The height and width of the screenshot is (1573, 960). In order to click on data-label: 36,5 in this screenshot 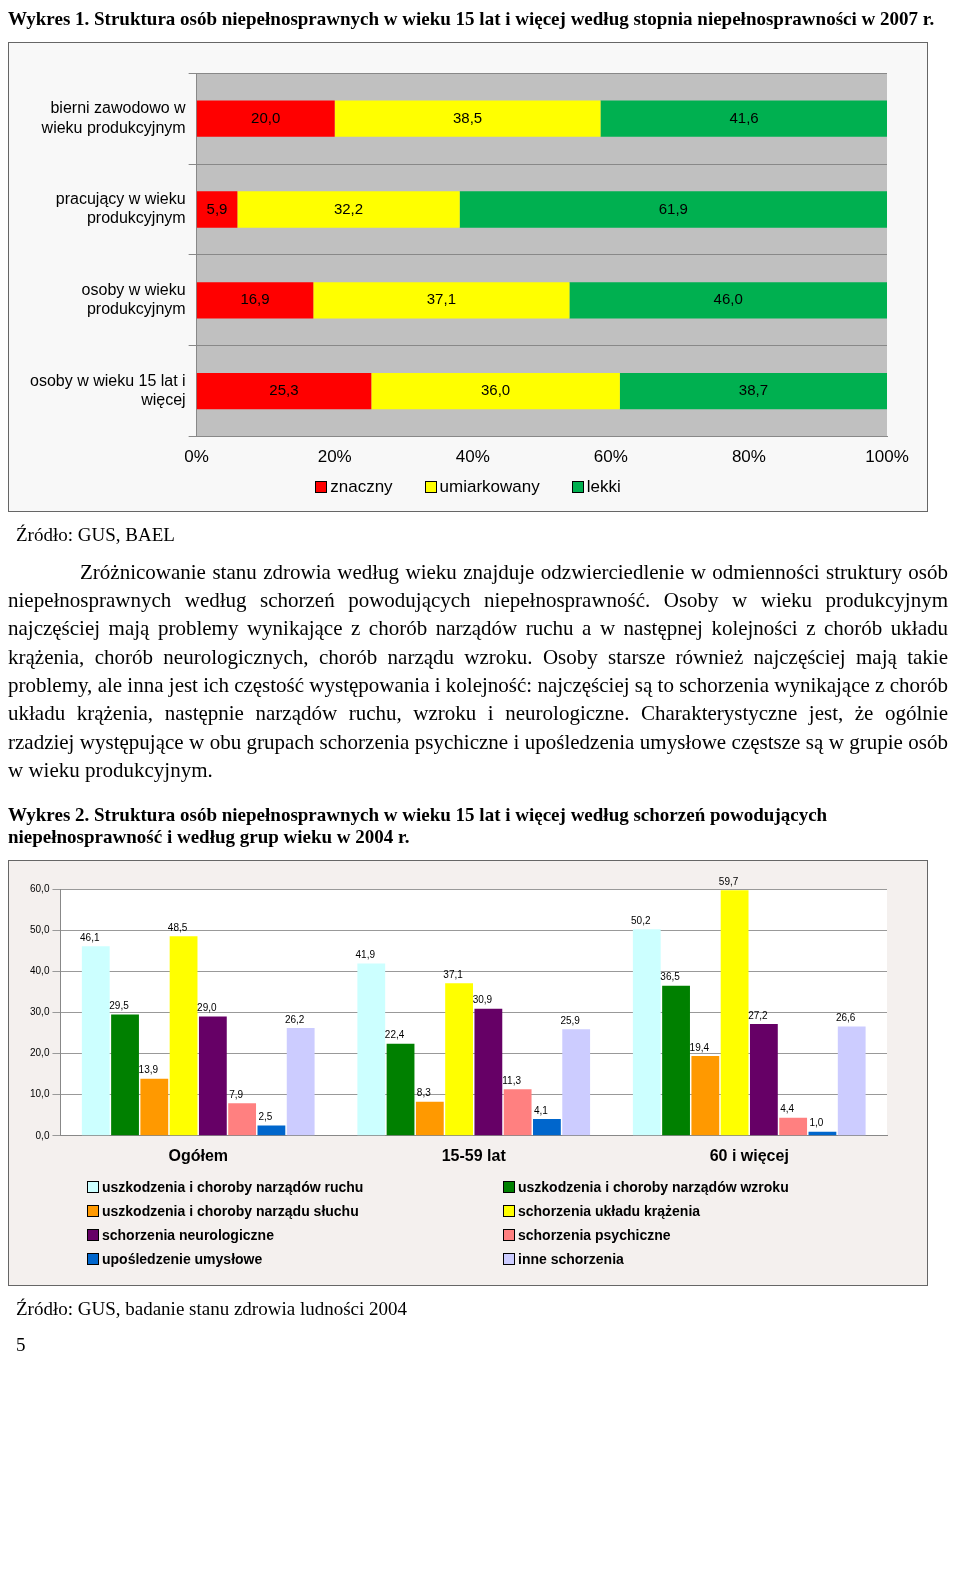, I will do `click(670, 977)`.